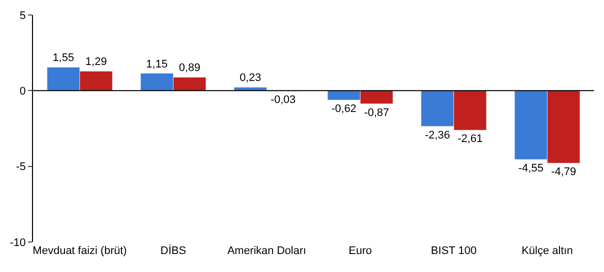 This screenshot has width=604, height=272. I want to click on data-label: 0,23, so click(251, 78).